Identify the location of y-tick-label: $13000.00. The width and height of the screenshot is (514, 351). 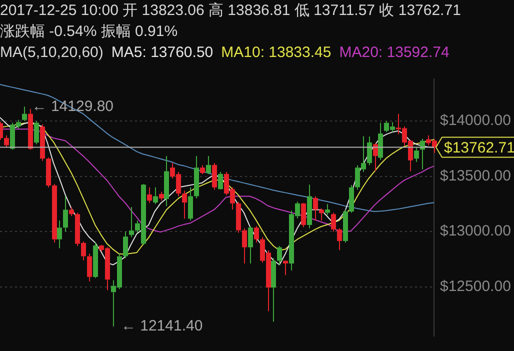
(475, 231).